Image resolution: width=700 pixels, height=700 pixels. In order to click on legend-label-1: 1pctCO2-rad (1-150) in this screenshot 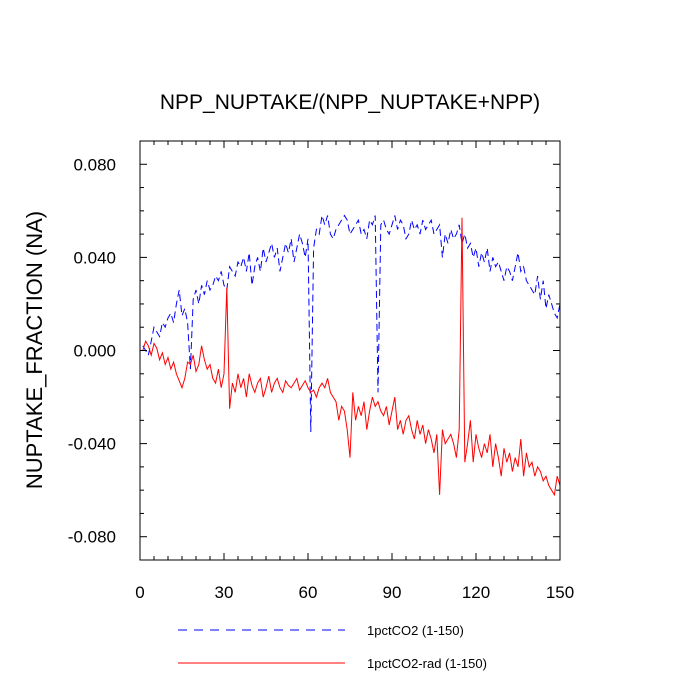, I will do `click(427, 663)`.